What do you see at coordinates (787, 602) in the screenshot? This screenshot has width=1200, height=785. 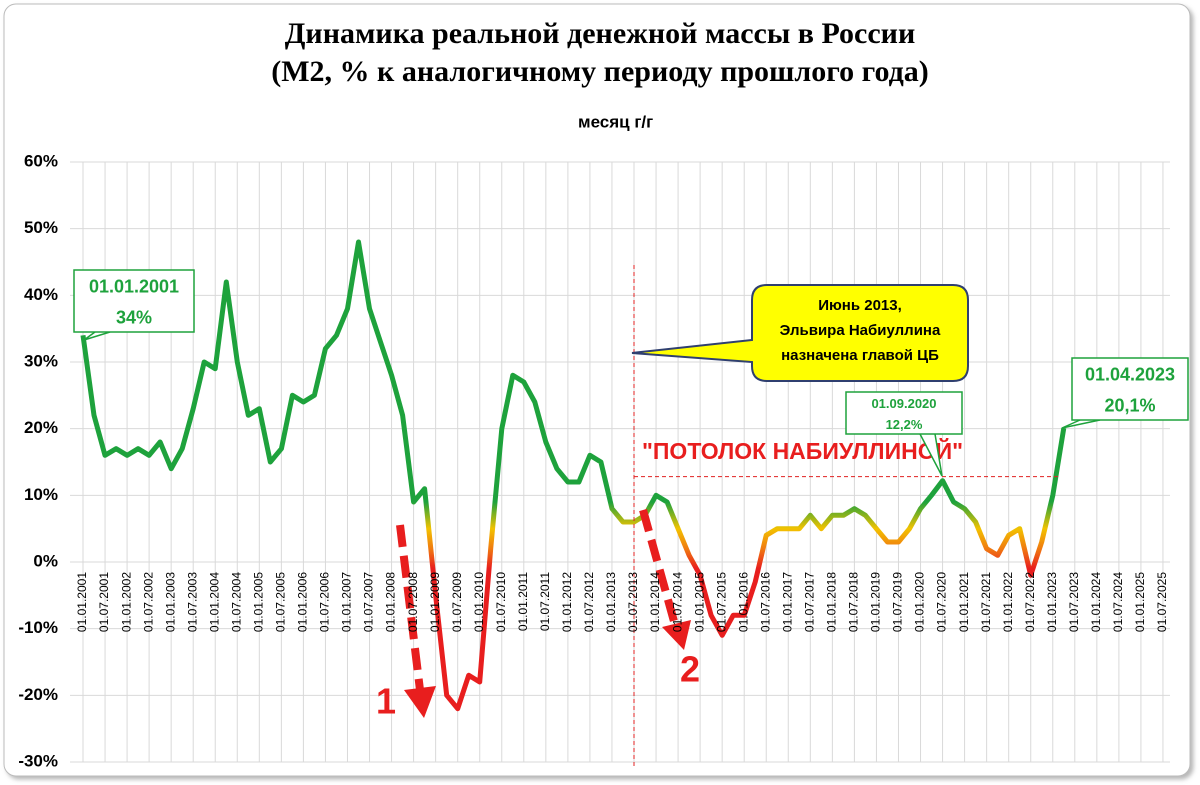 I see `x-tick-label: 01.01.2017` at bounding box center [787, 602].